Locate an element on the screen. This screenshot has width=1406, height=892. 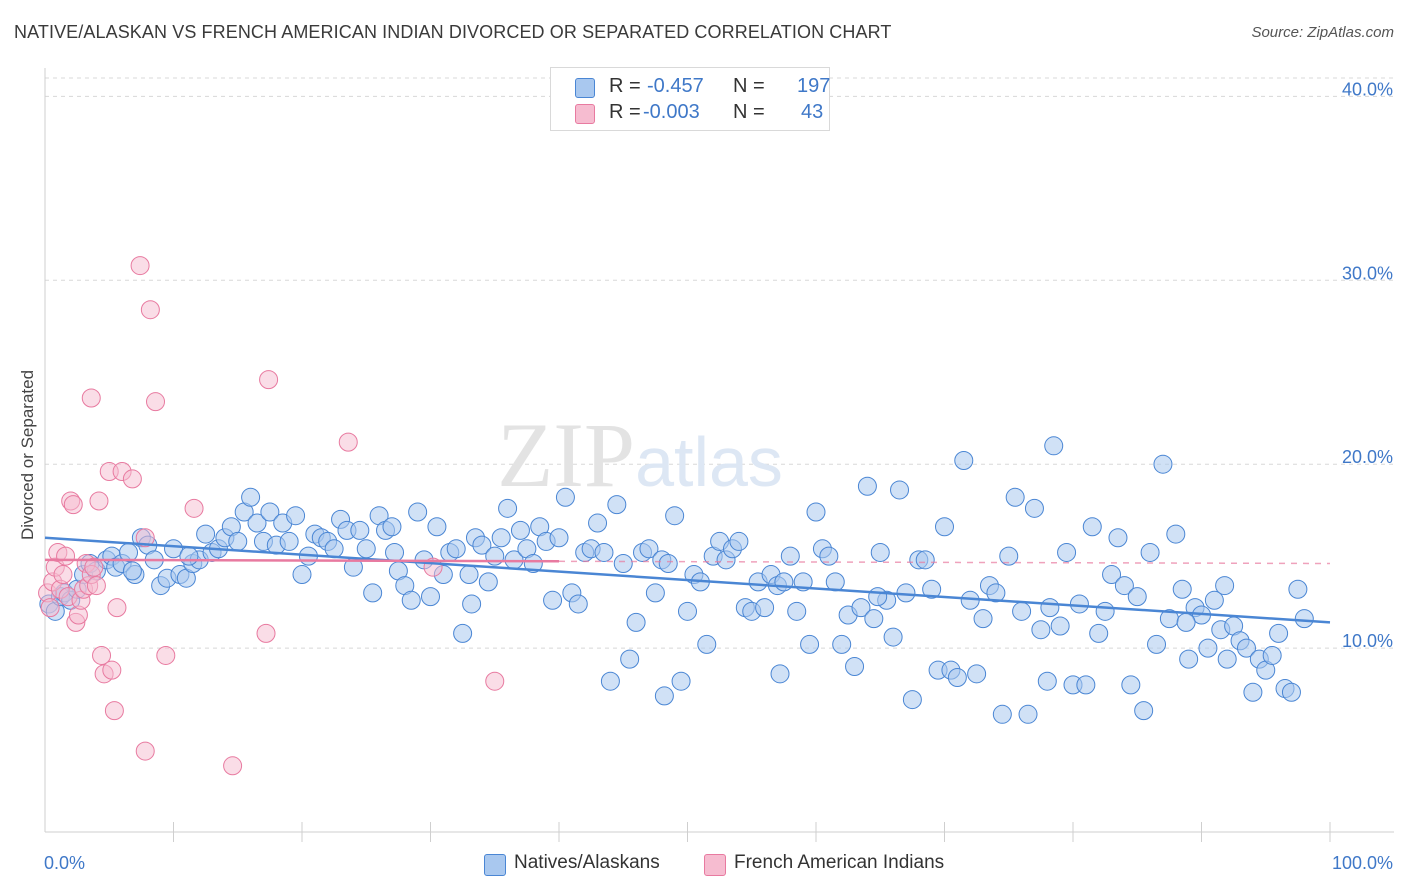
legend-swatch-natives is located at coordinates (495, 865).